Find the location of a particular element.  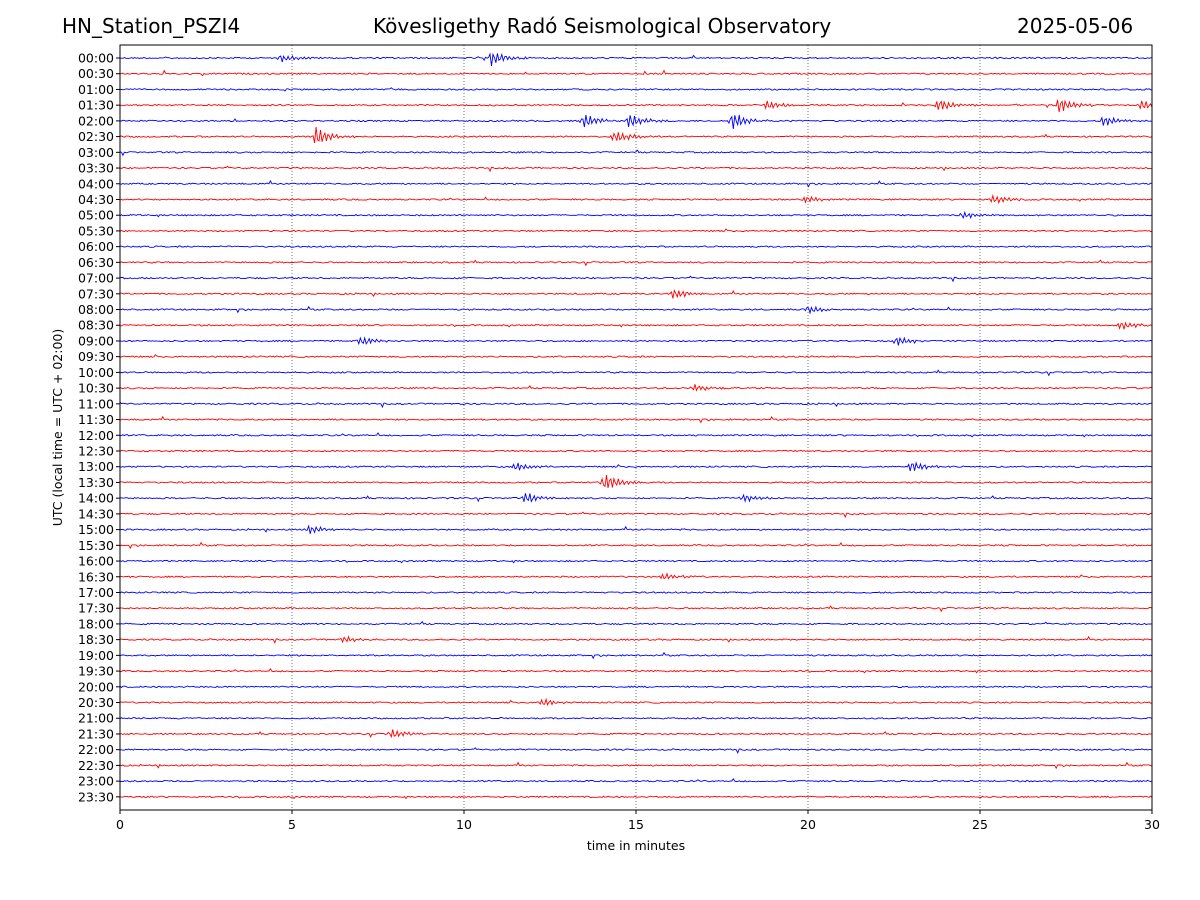

x-tick-label: 10 is located at coordinates (464, 824).